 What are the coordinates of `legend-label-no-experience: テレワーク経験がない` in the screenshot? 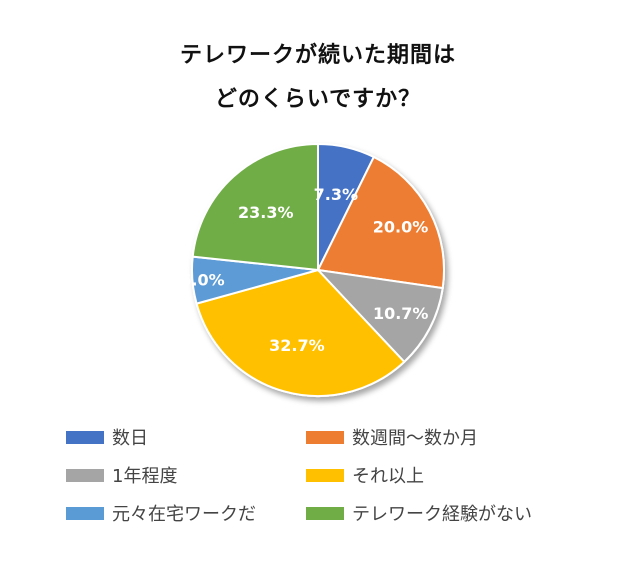 It's located at (442, 514).